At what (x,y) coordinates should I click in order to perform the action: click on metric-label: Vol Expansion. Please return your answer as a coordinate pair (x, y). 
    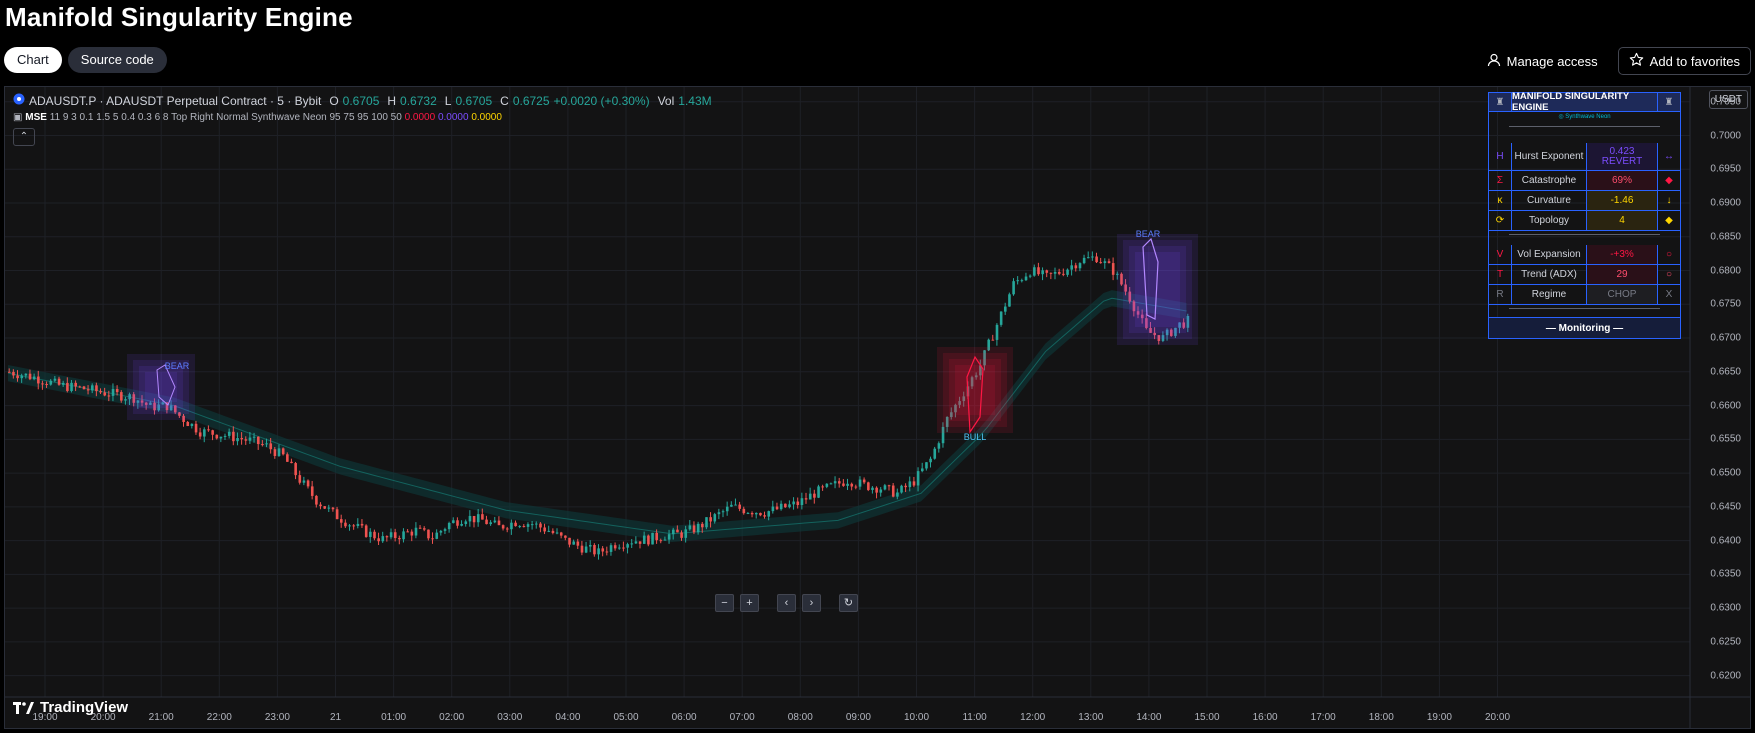
    Looking at the image, I should click on (1549, 254).